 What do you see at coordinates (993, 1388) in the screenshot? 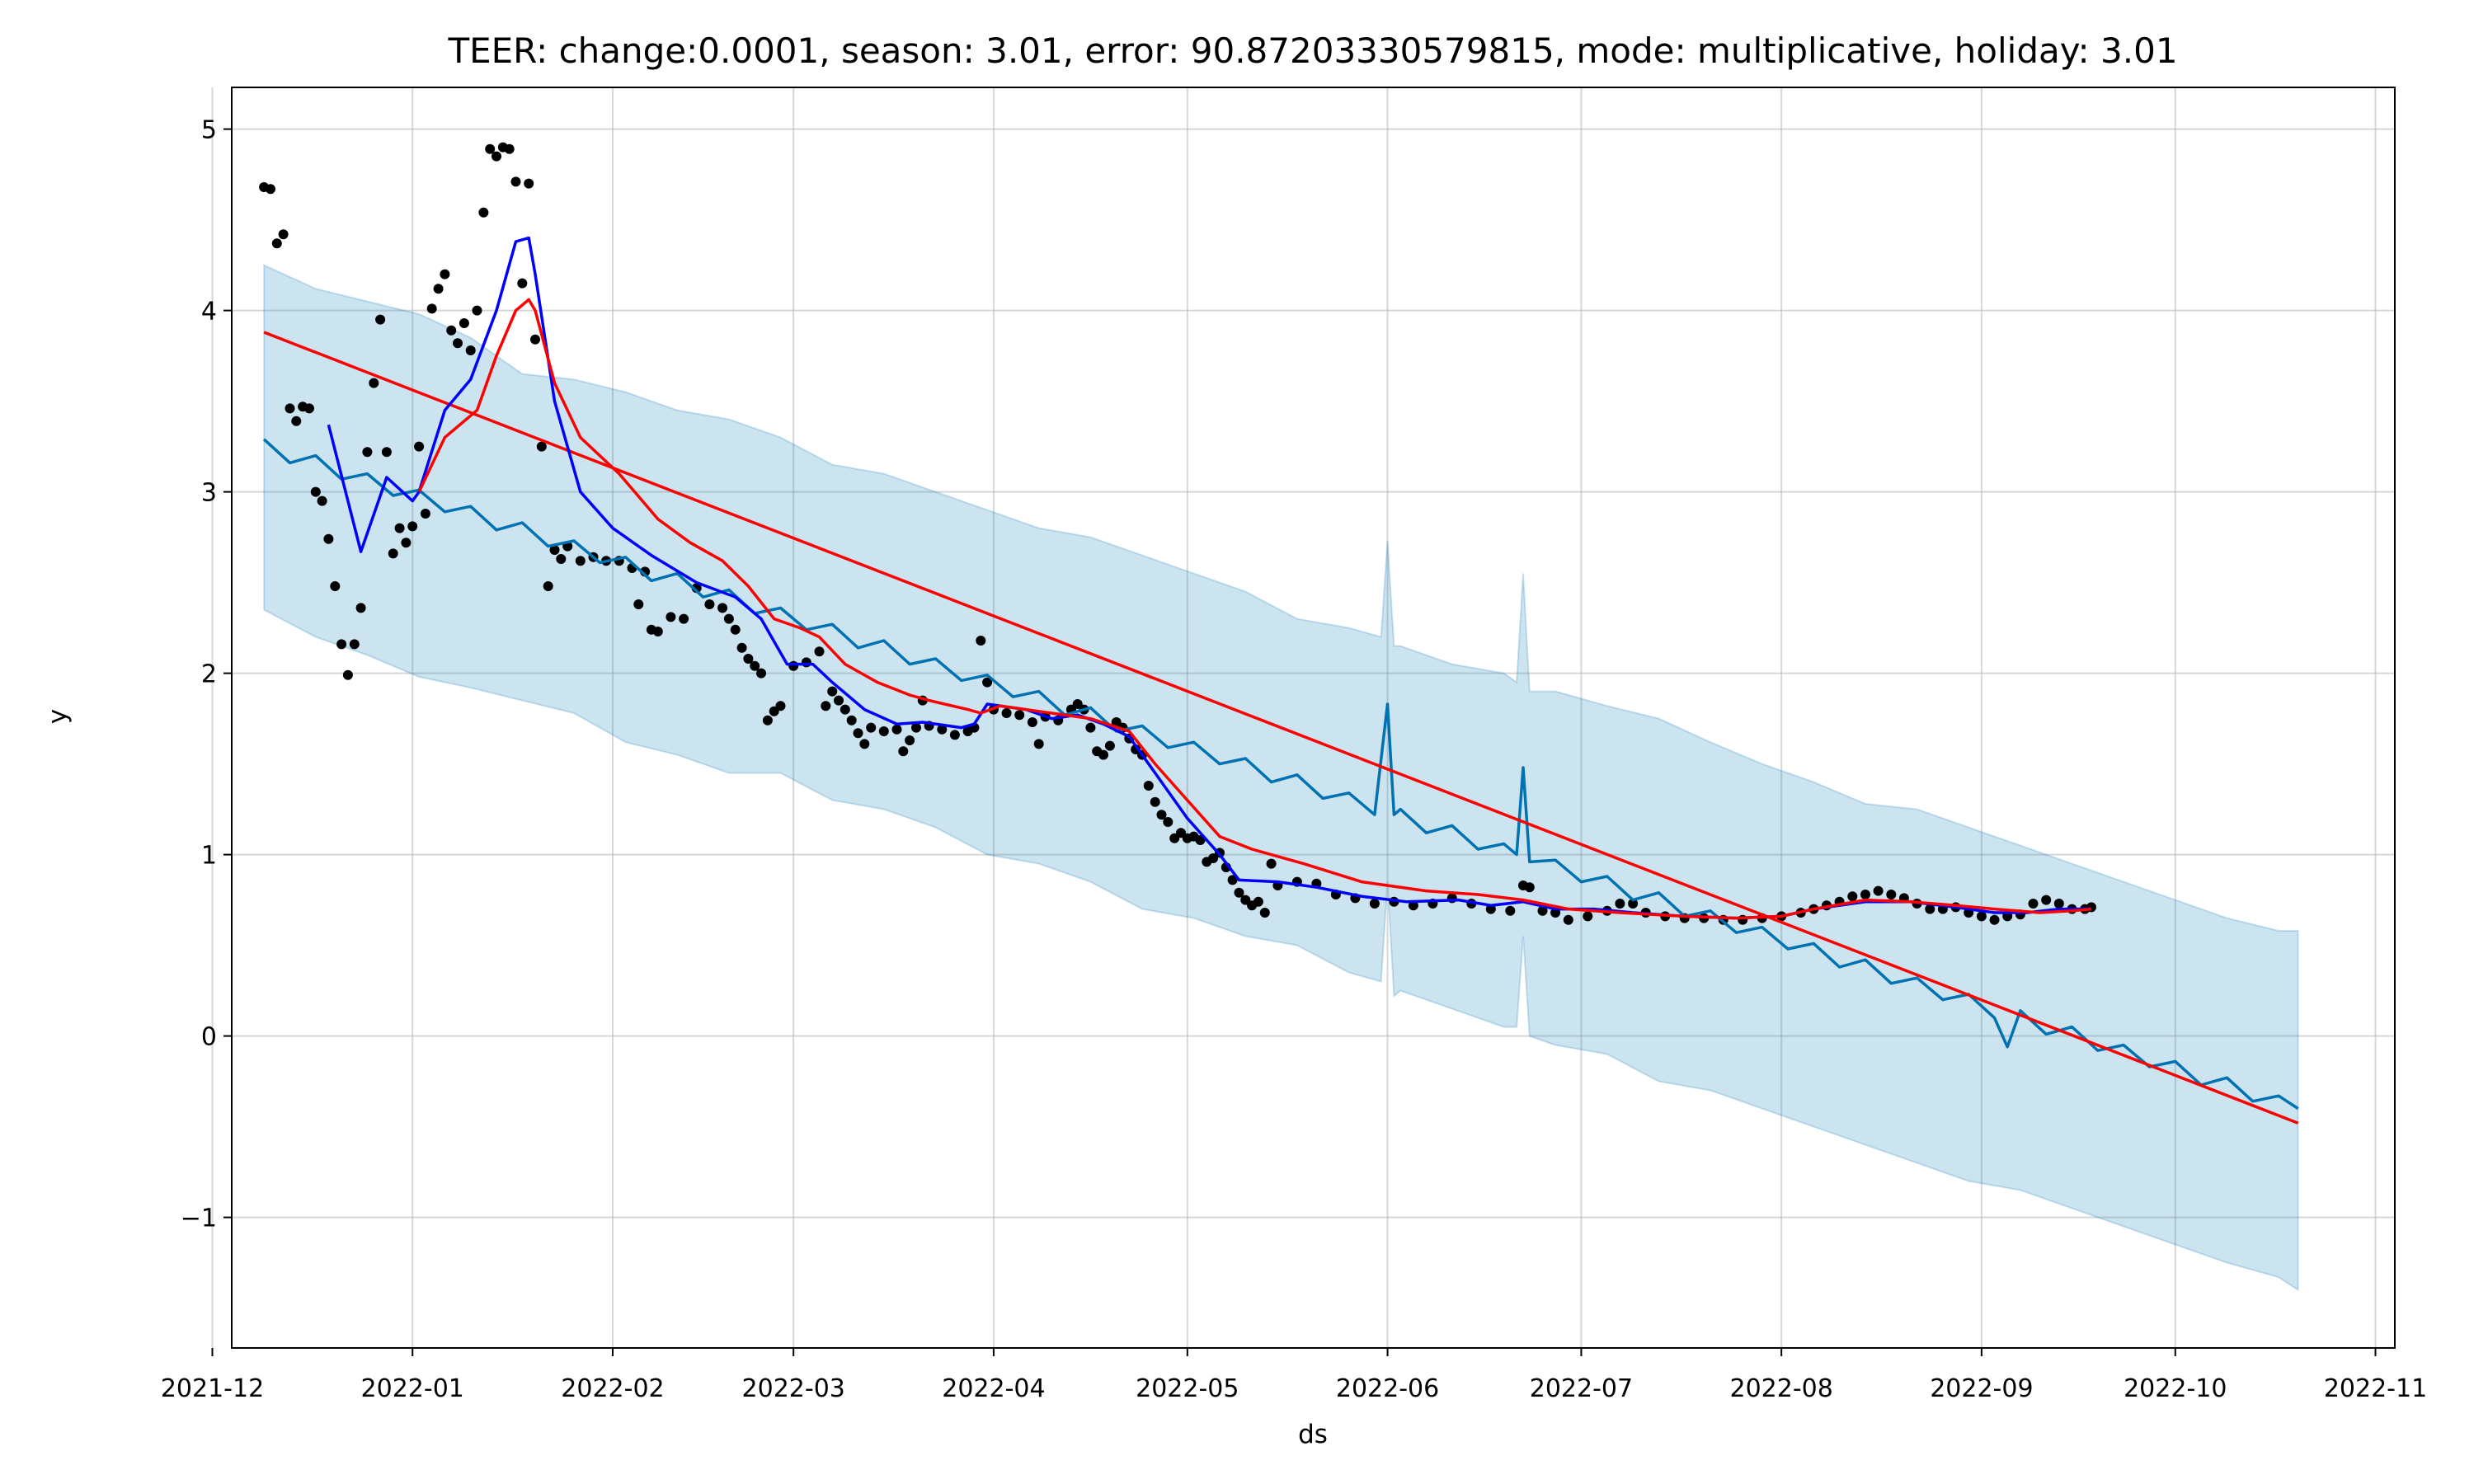
I see `x-tick-label: 2022-04` at bounding box center [993, 1388].